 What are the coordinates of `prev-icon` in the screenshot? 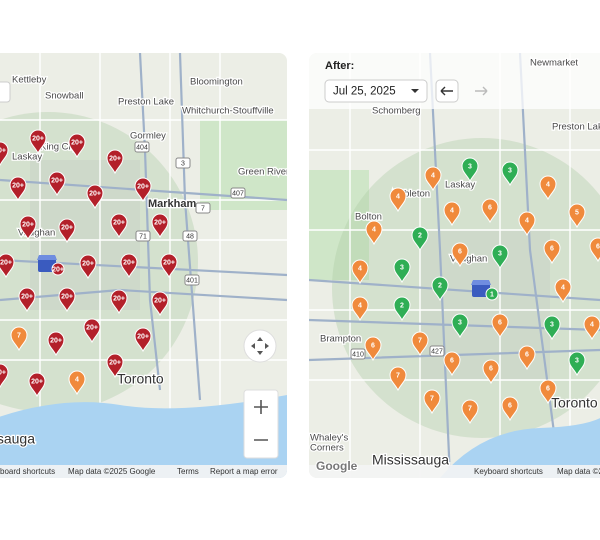 It's located at (446, 91).